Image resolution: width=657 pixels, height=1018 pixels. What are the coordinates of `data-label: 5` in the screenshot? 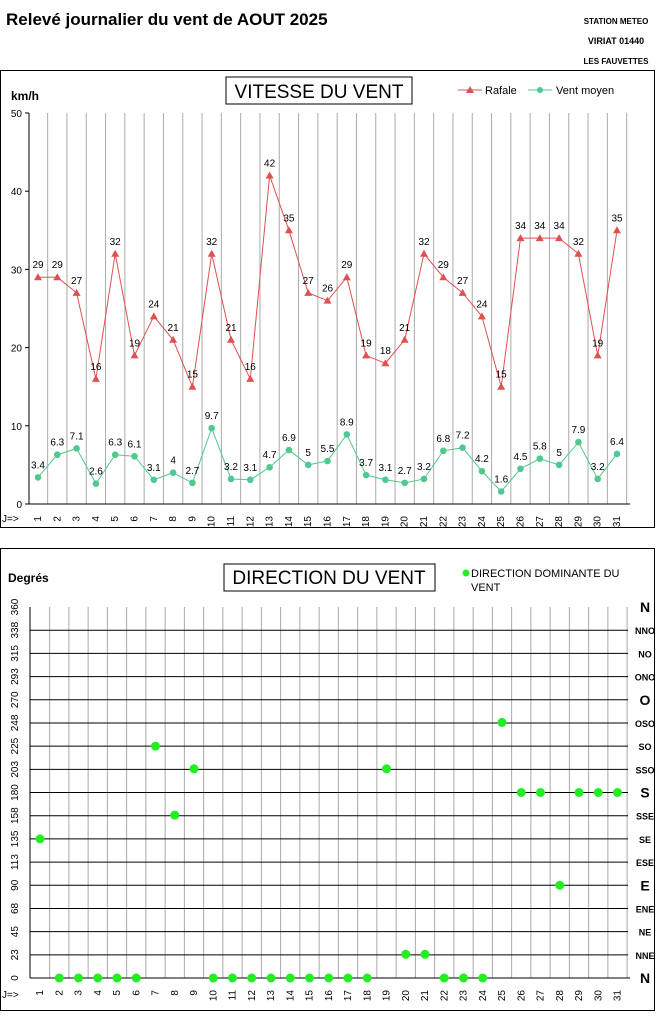 It's located at (308, 453).